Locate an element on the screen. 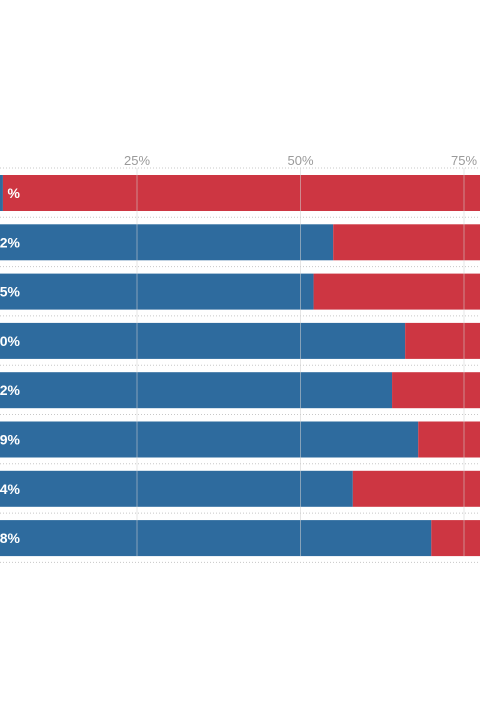 This screenshot has height=720, width=480. tick-label: 25% is located at coordinates (137, 160).